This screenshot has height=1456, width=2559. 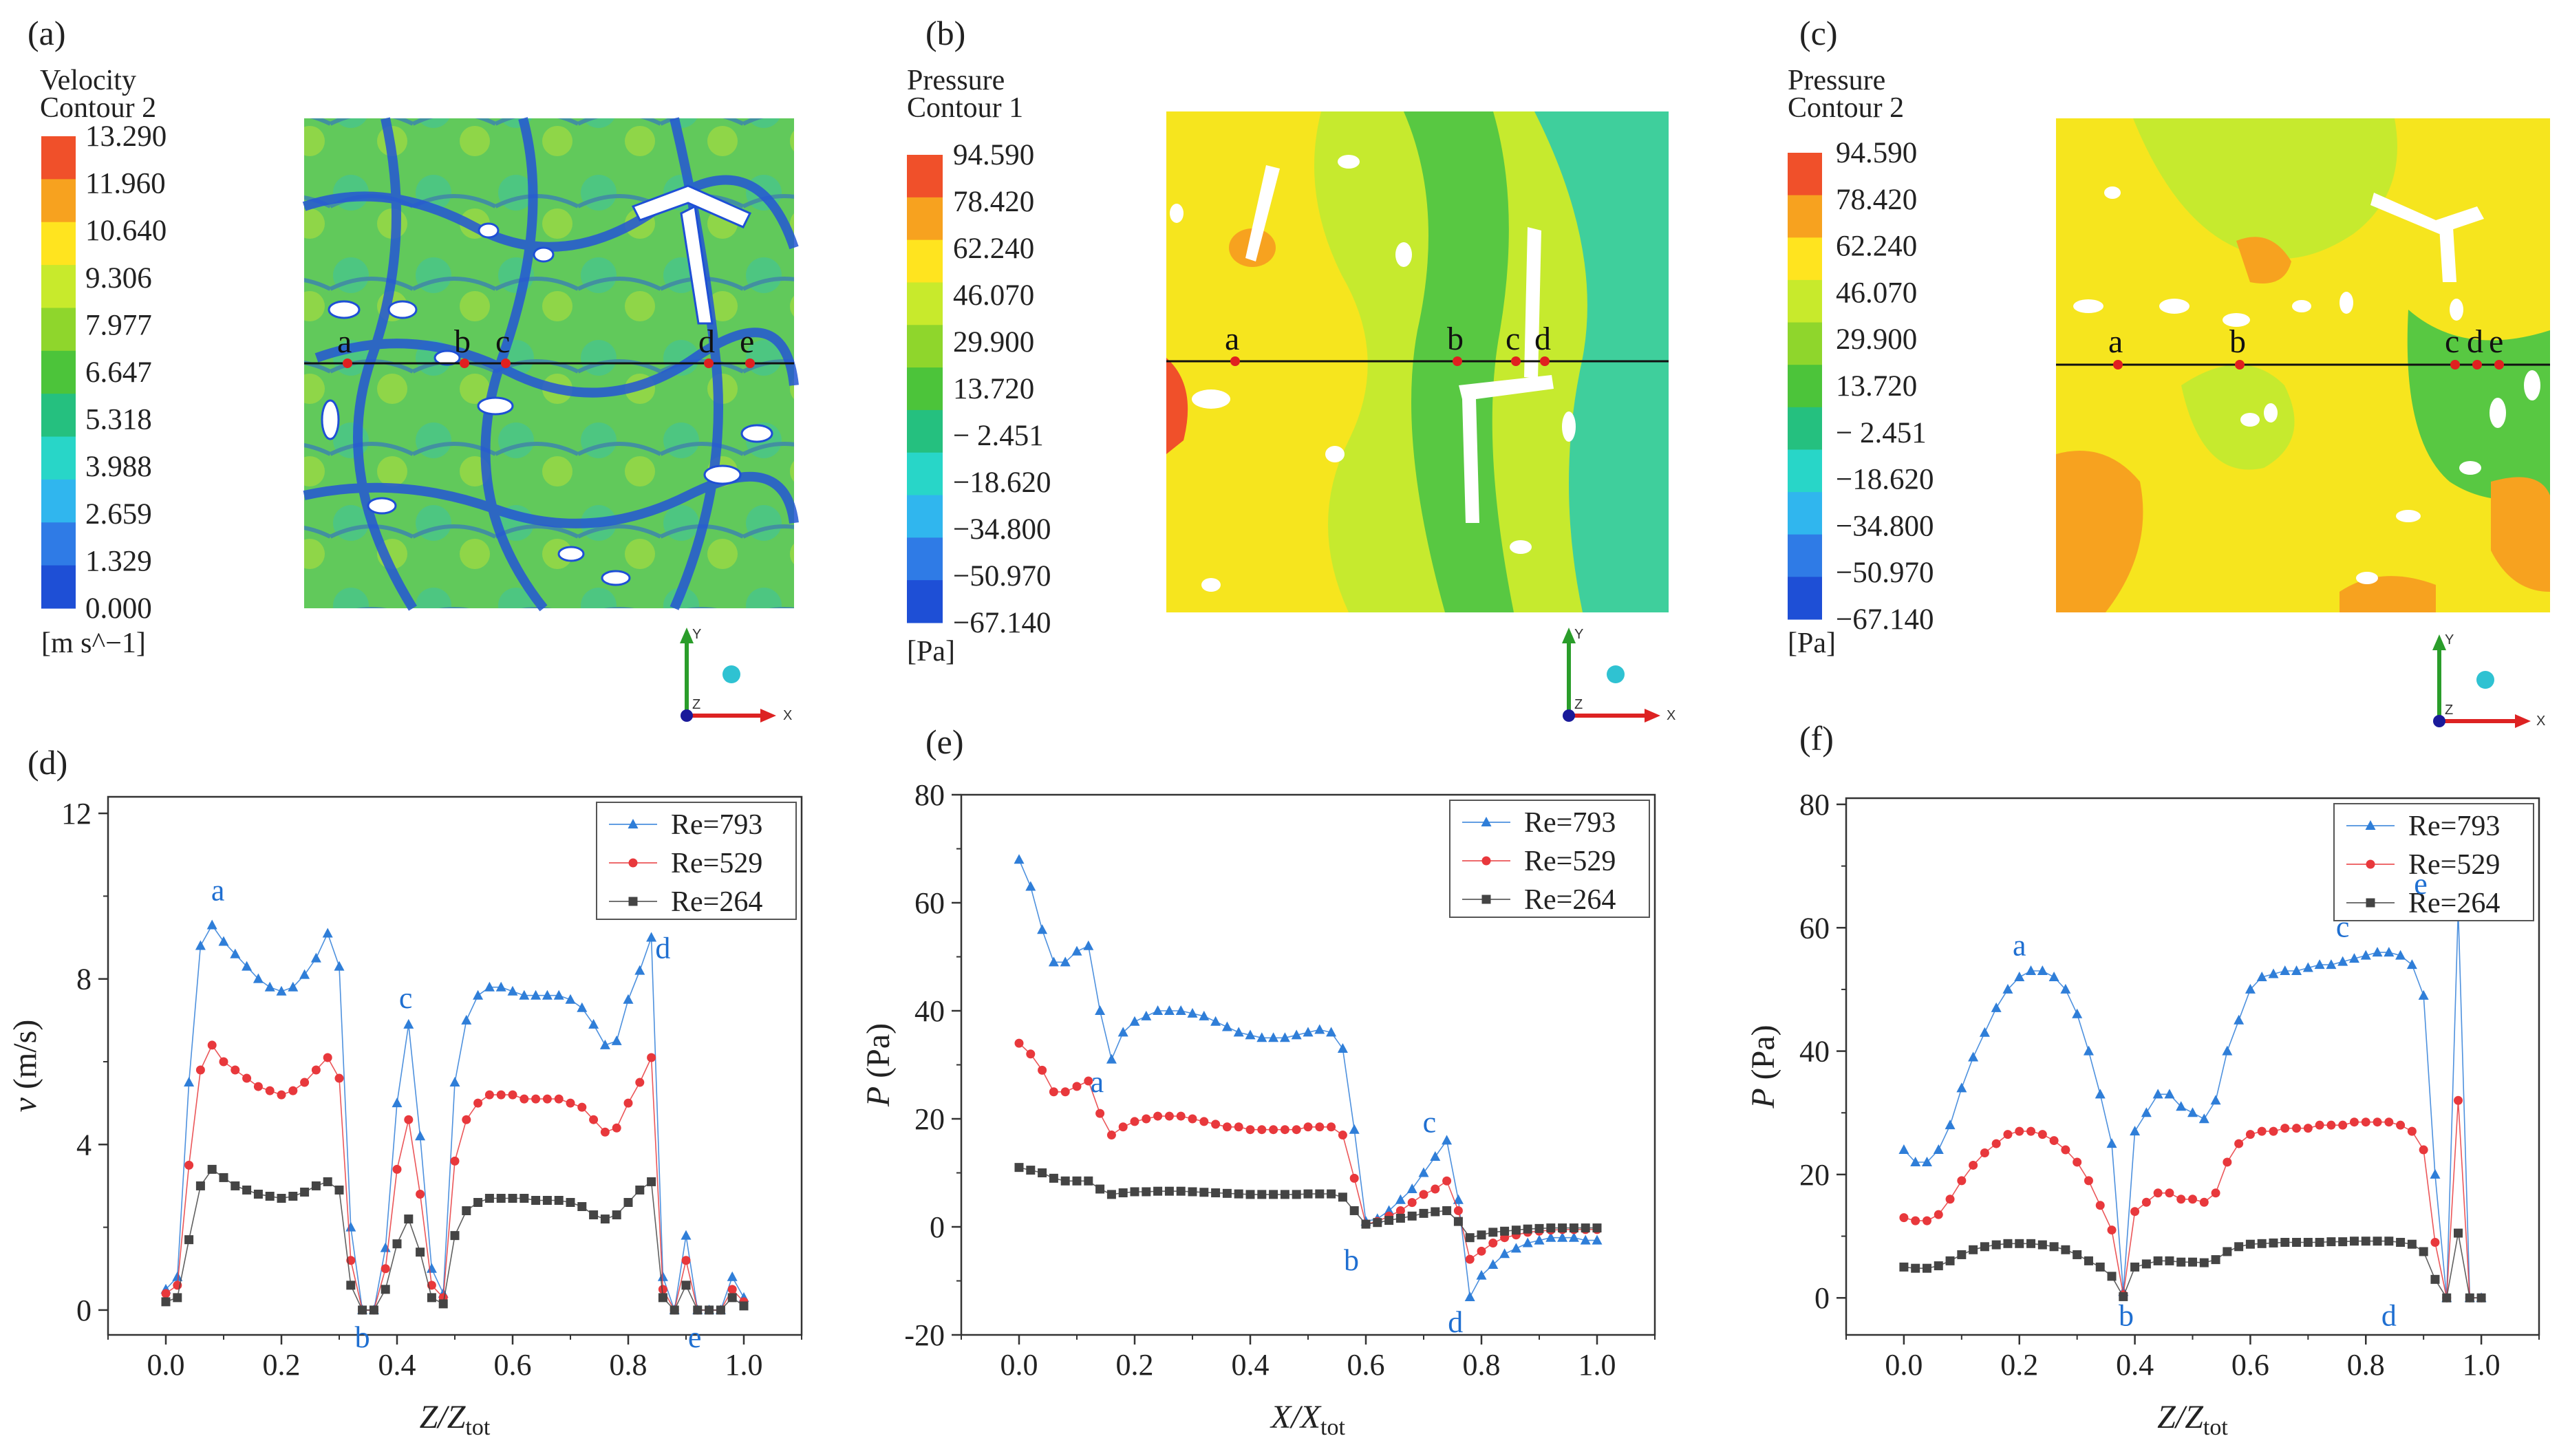 I want to click on point-a-label: a, so click(x=1232, y=339).